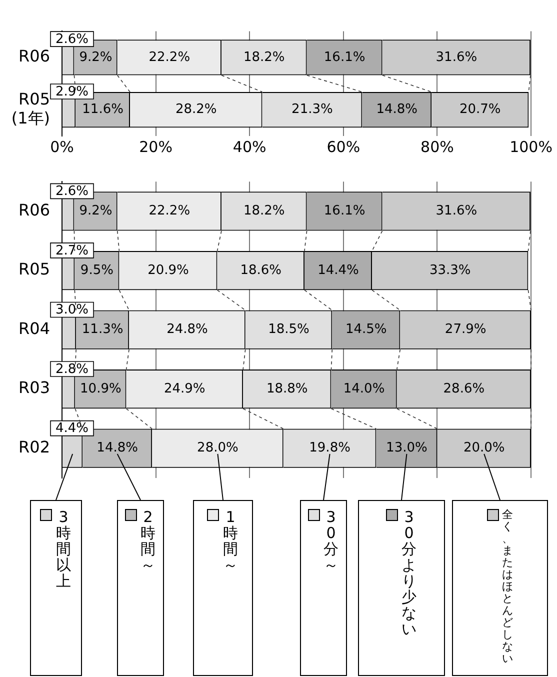  I want to click on y-tick-label: R02, so click(34, 447).